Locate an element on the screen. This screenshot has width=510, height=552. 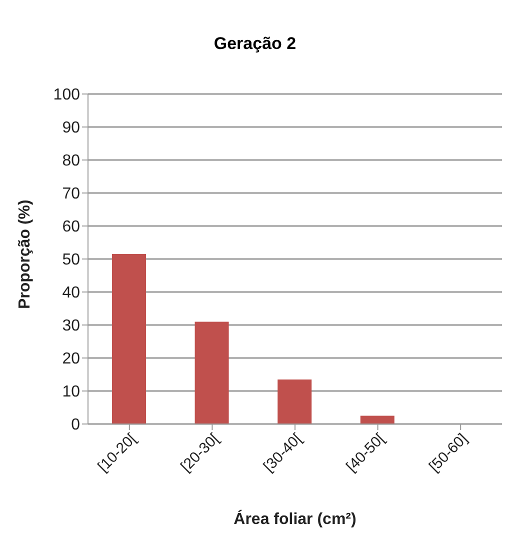
y-axis-title: Proporção (%) is located at coordinates (25, 254).